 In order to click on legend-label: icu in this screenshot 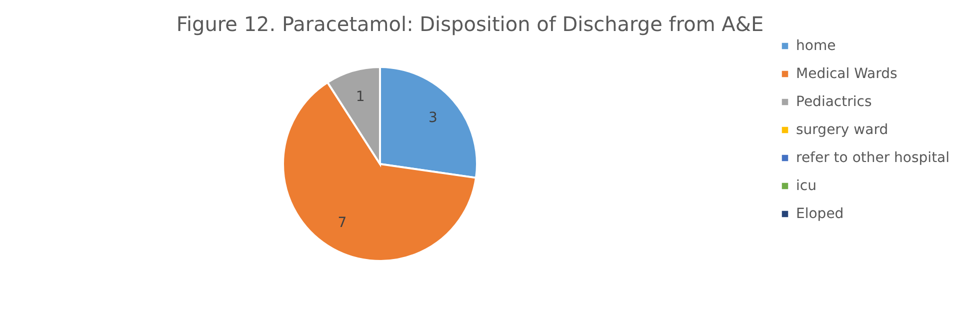, I will do `click(806, 186)`.